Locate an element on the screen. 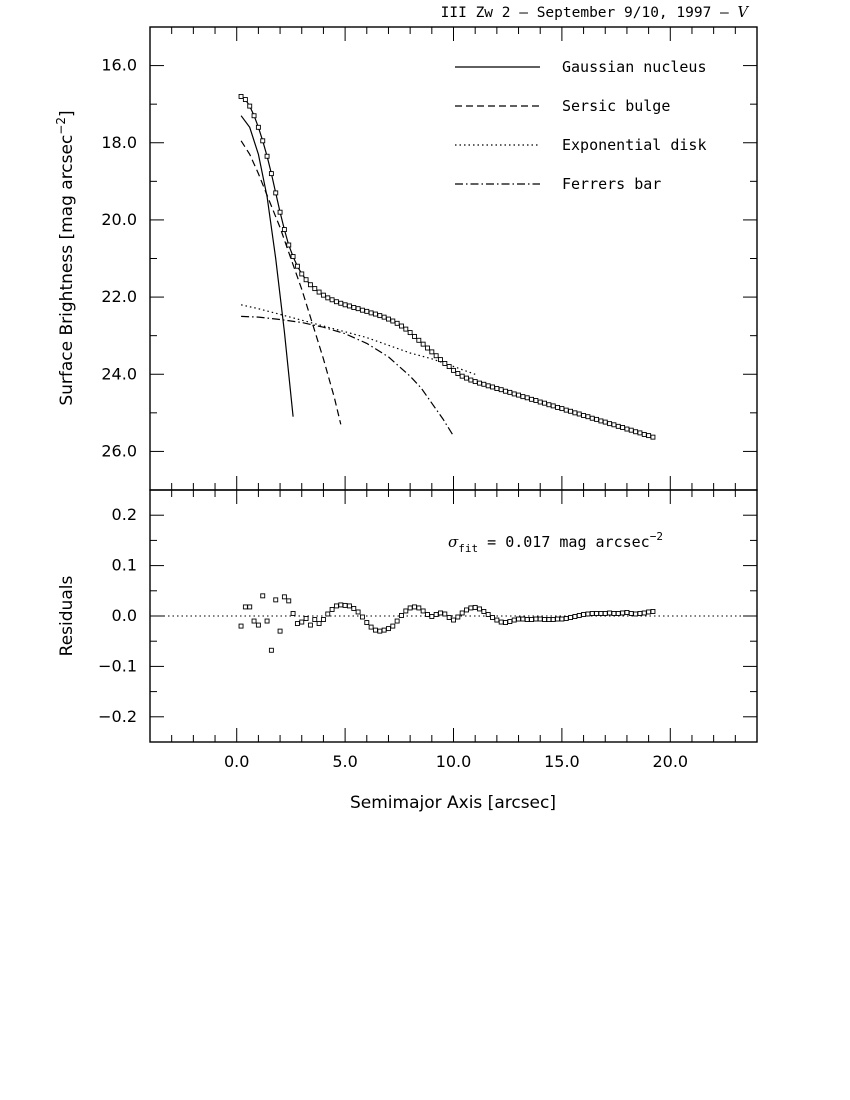 The height and width of the screenshot is (1100, 850). y-tick-label: 26.0 is located at coordinates (119, 450).